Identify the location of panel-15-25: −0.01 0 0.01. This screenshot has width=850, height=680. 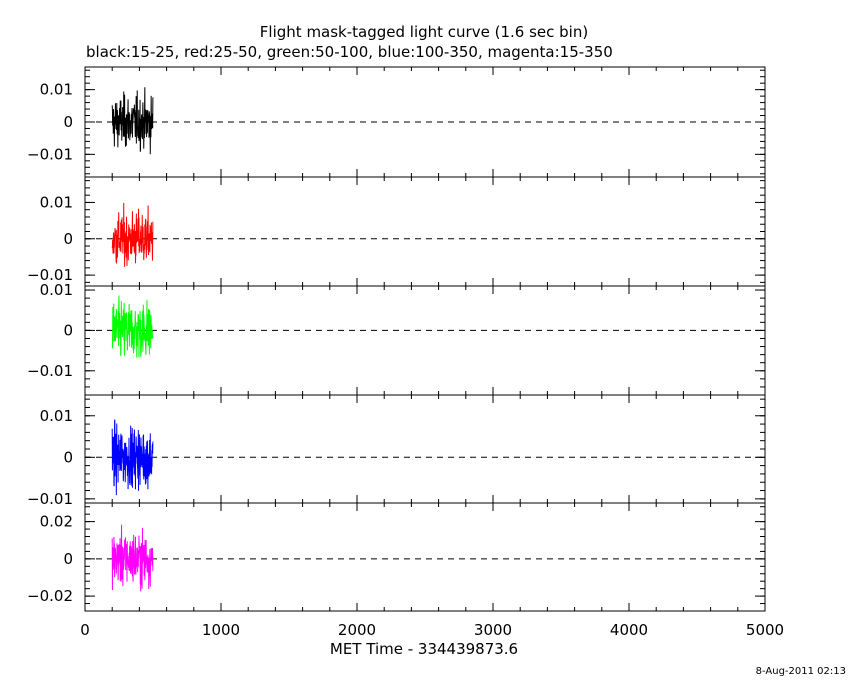
(396, 122).